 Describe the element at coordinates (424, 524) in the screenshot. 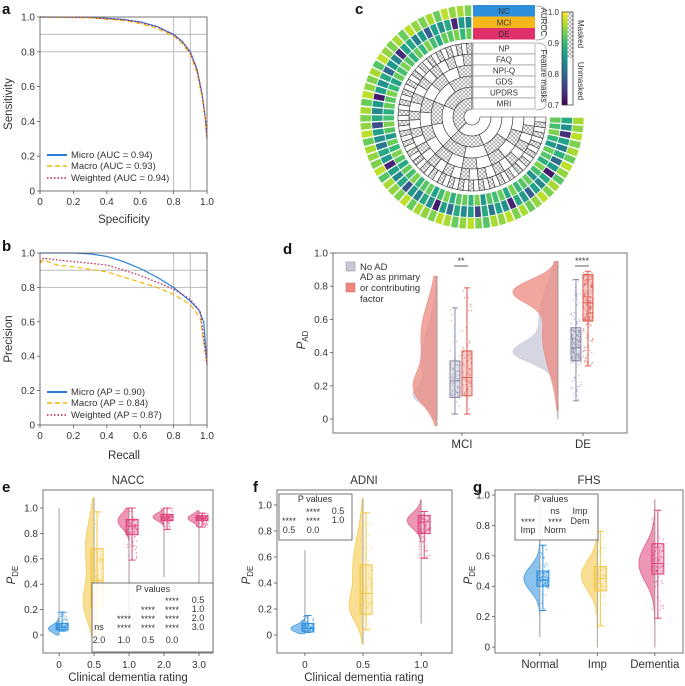

I see `box` at that location.